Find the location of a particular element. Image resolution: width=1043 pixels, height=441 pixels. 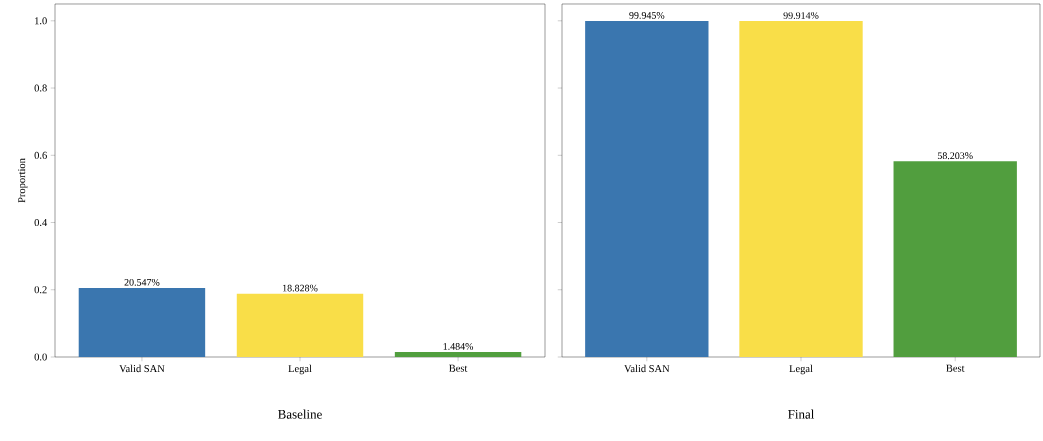

y-tick-label: 0.2 is located at coordinates (40, 290).